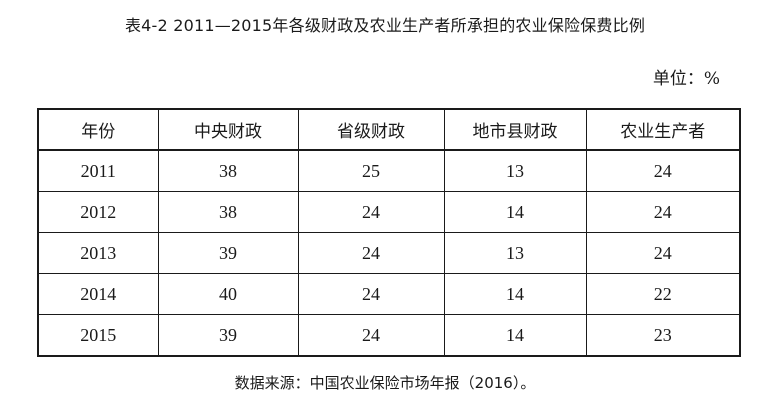 Image resolution: width=770 pixels, height=407 pixels. What do you see at coordinates (663, 129) in the screenshot?
I see `header-producers: 农业生产者` at bounding box center [663, 129].